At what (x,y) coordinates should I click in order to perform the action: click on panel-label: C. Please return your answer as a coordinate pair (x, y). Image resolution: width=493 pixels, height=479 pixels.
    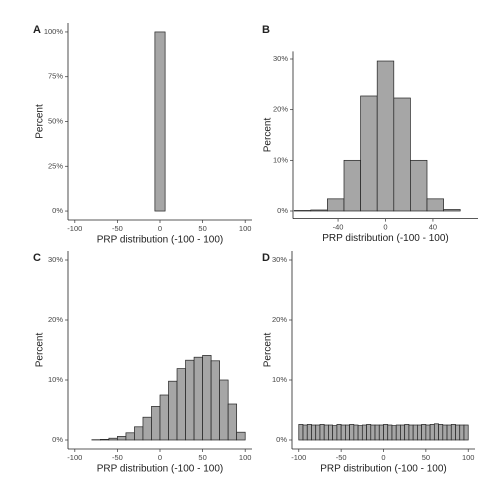
    Looking at the image, I should click on (37, 258).